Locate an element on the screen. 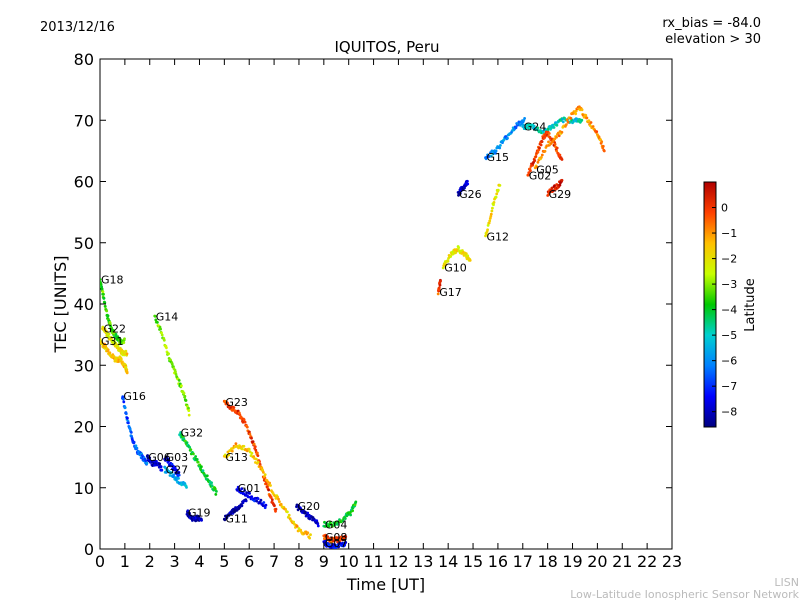 The image size is (800, 600). y-tick-label: 50 is located at coordinates (84, 243).